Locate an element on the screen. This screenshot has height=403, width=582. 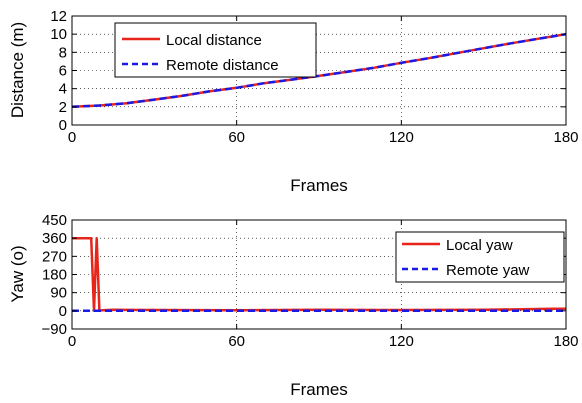
yaw-y-tick-label-180: 180 is located at coordinates (54, 275).